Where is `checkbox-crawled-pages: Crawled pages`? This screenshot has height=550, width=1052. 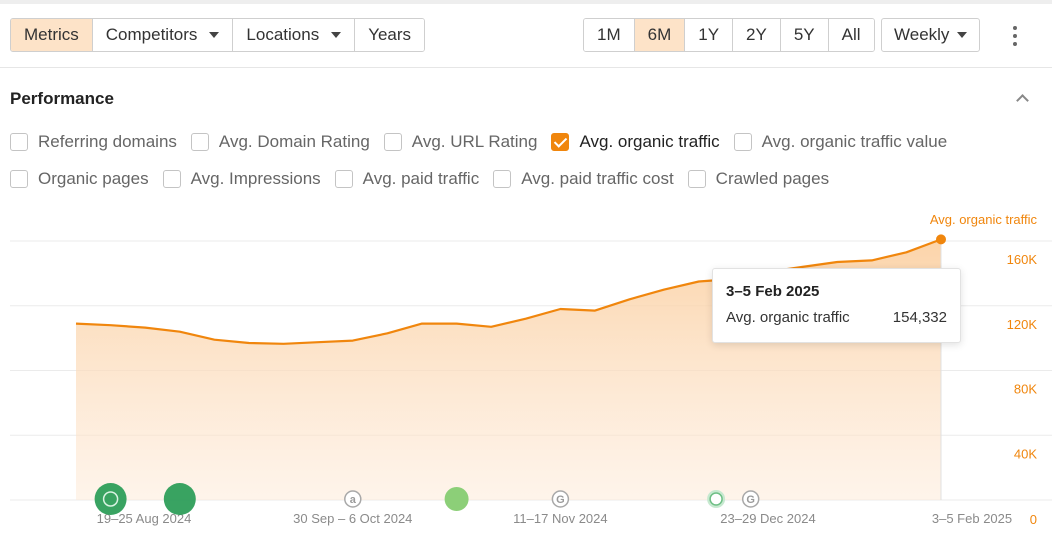 checkbox-crawled-pages: Crawled pages is located at coordinates (758, 179).